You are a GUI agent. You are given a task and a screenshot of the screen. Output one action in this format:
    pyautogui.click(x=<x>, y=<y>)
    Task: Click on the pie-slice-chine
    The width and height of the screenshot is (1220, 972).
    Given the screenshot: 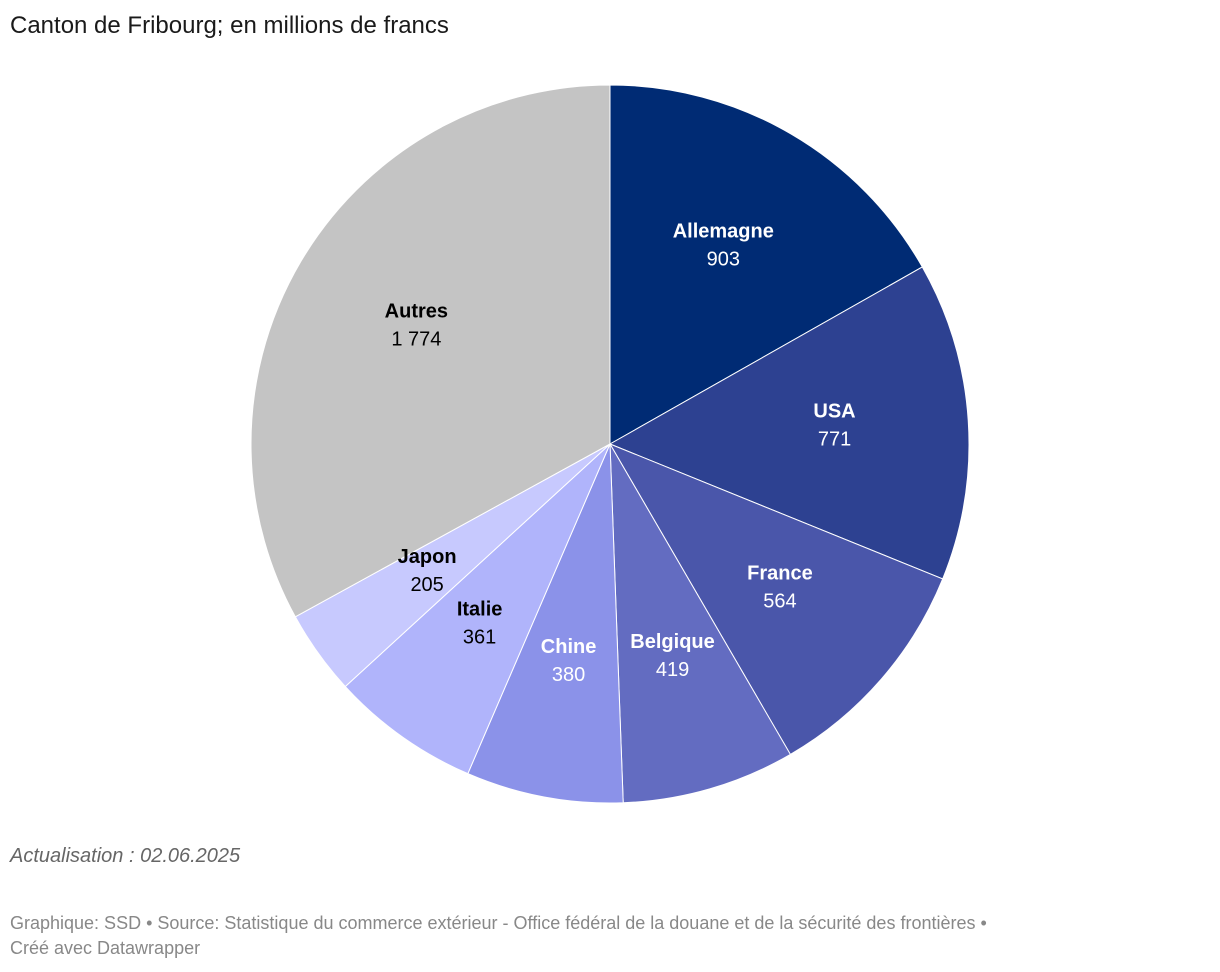 What is the action you would take?
    pyautogui.click(x=545, y=623)
    